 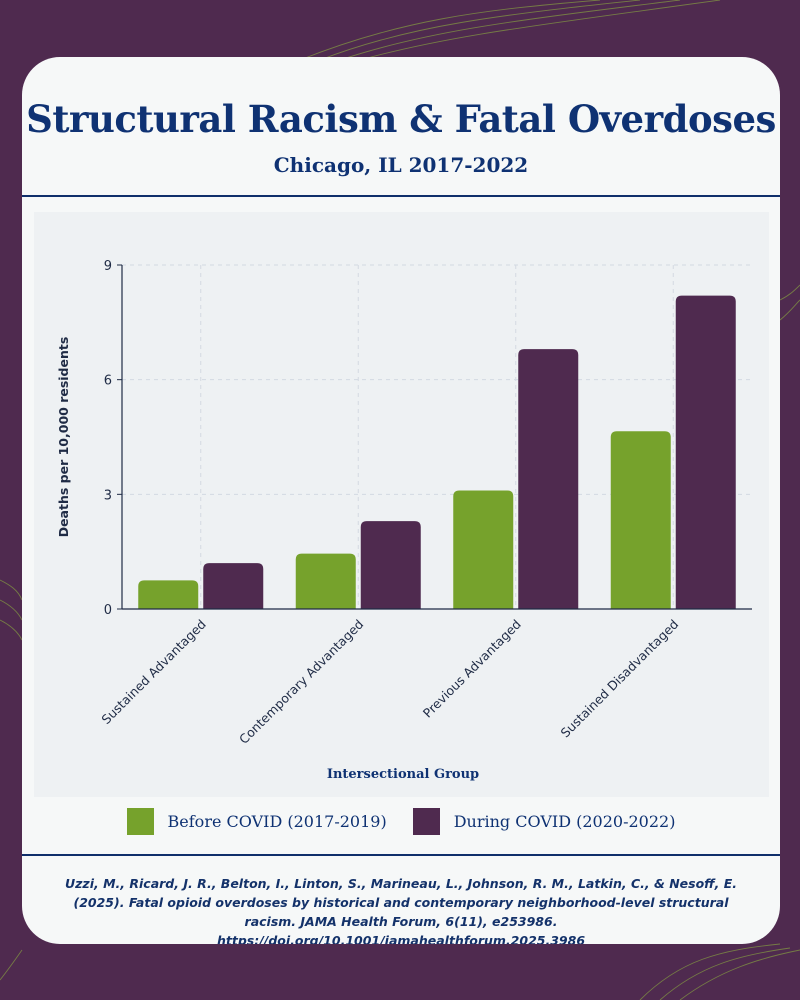 I want to click on x-axis-label: Intersectional Group, so click(x=403, y=774).